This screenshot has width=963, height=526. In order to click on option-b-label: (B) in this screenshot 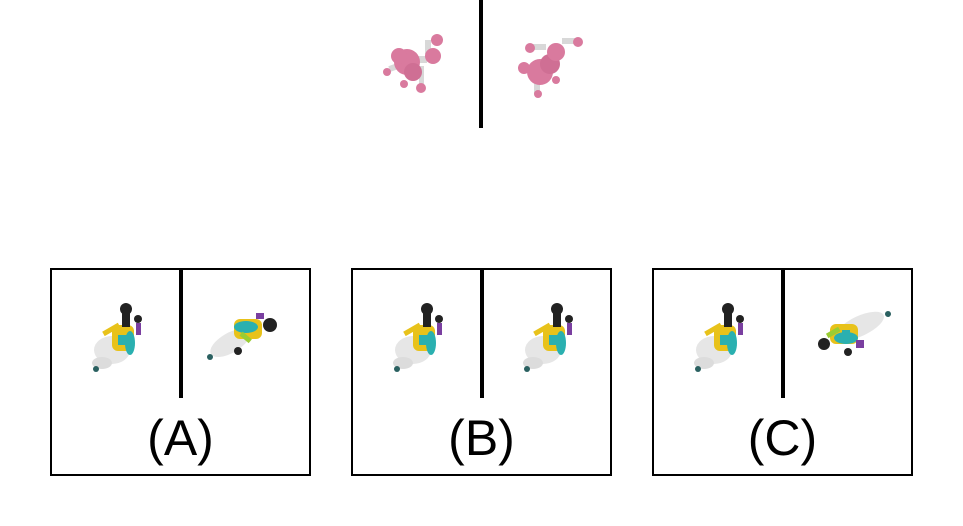, I will do `click(481, 438)`.